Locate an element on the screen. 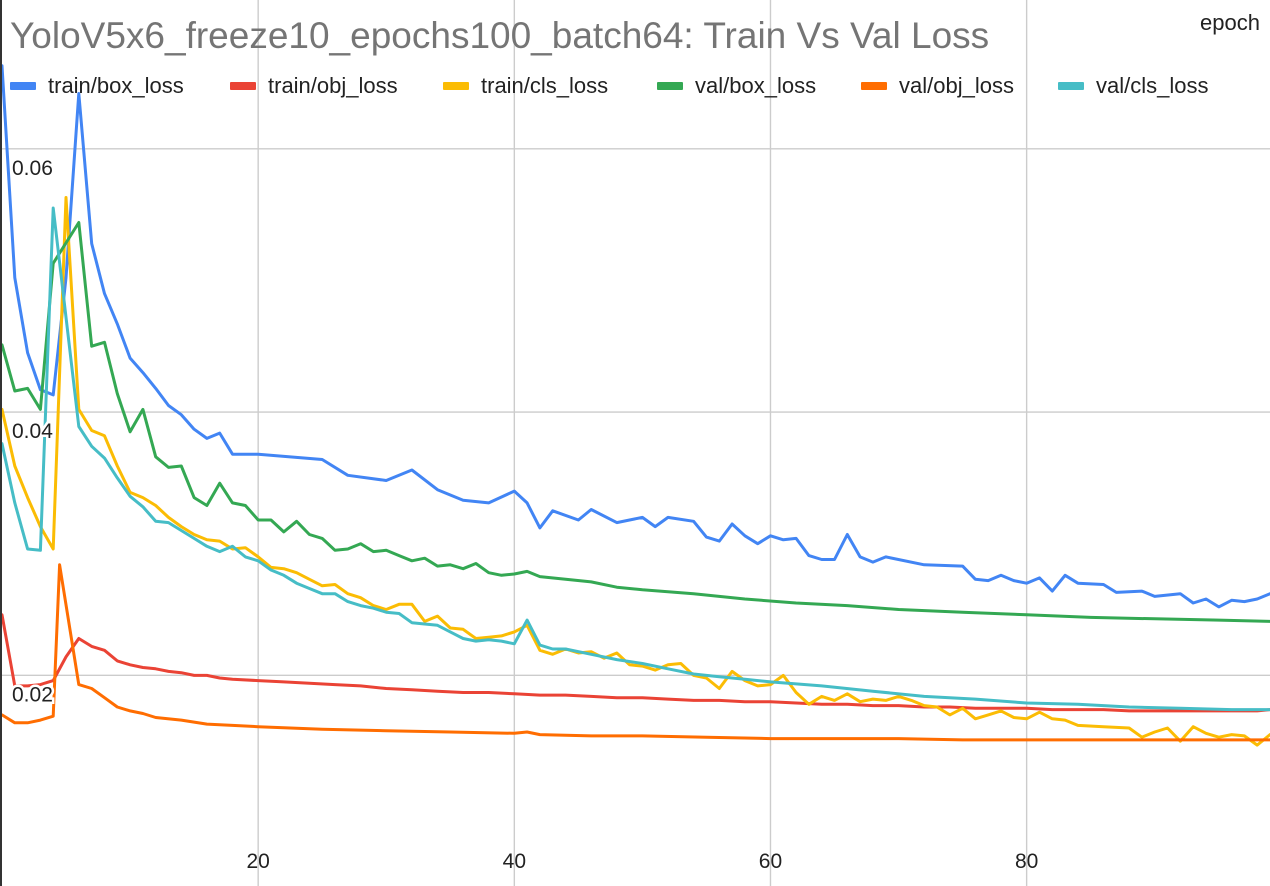 The image size is (1270, 886). legend-label-val-cls-loss: val/cls_loss is located at coordinates (1152, 85).